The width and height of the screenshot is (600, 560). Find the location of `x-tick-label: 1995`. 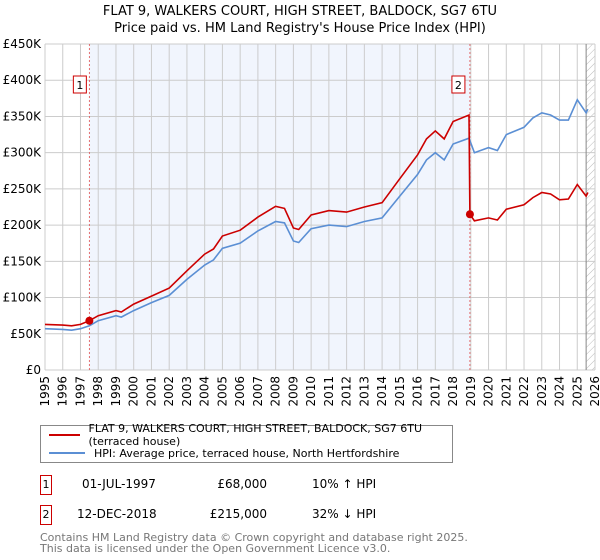

x-tick-label: 1995 is located at coordinates (45, 391).